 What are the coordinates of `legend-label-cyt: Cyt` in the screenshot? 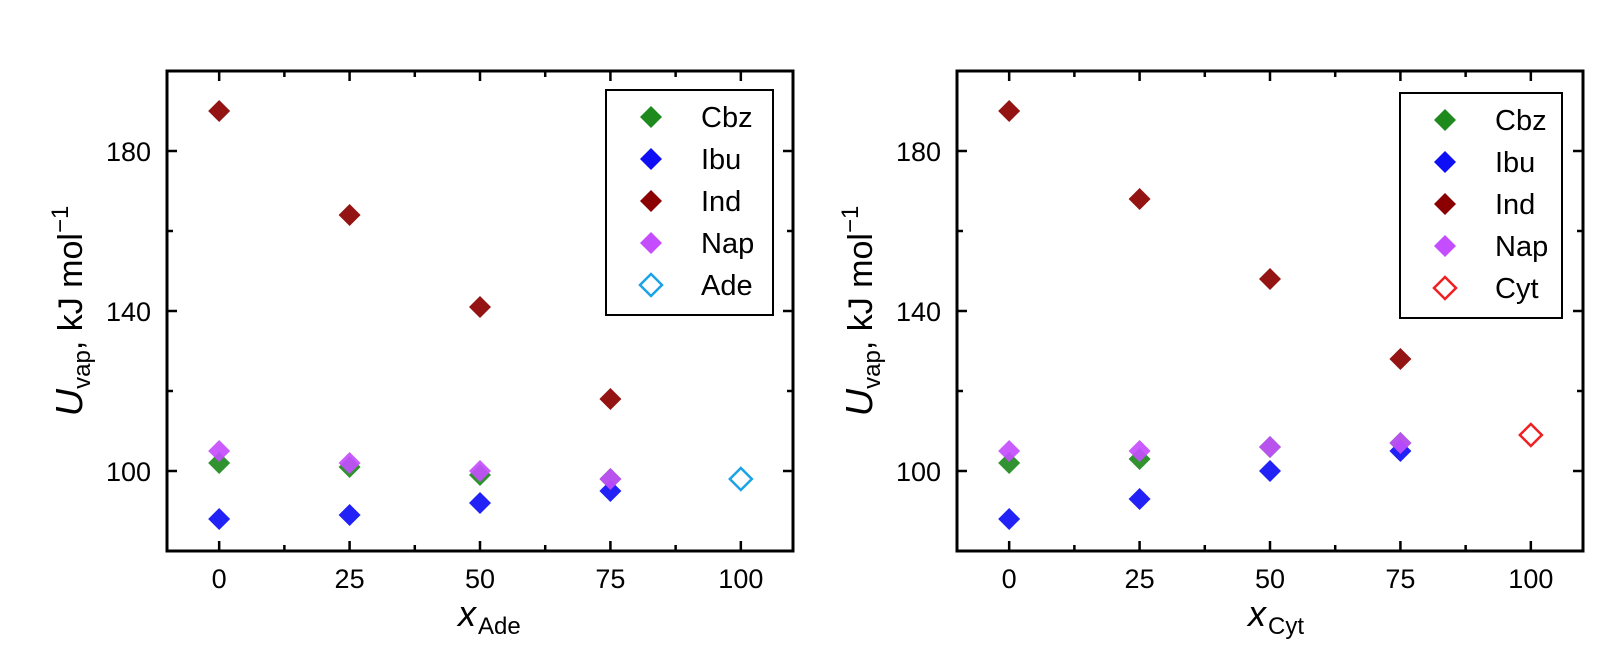 It's located at (1517, 289).